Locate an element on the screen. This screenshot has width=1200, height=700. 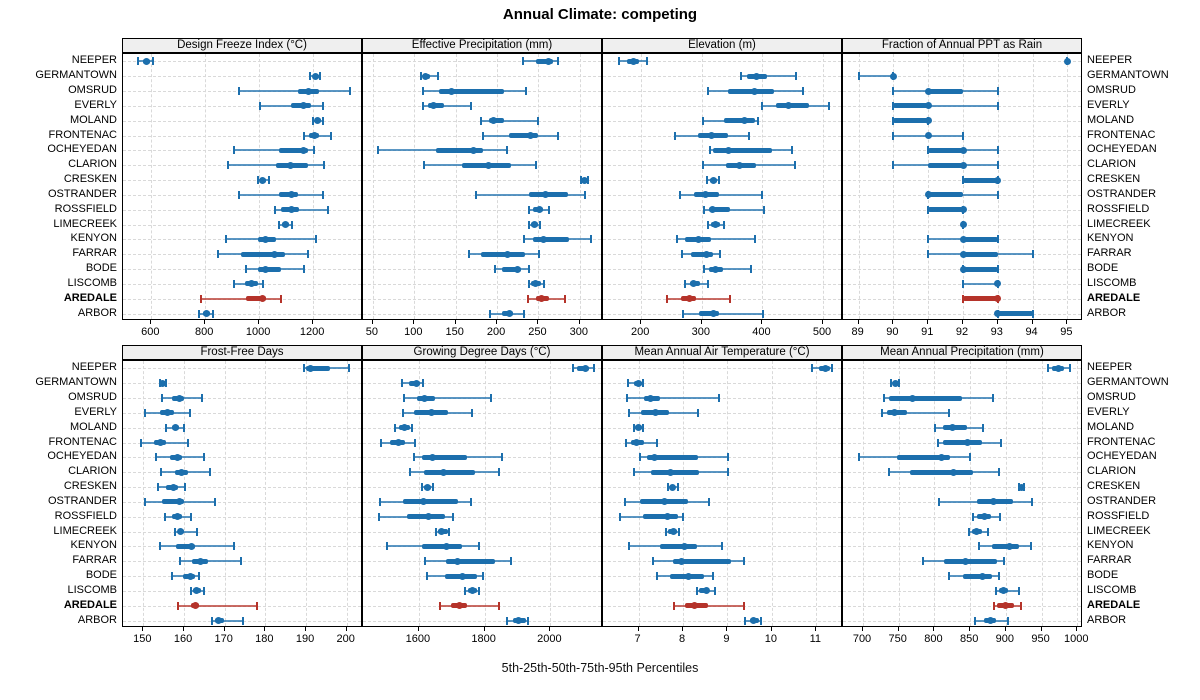
axis-tick-label: 800 is located at coordinates (204, 332).